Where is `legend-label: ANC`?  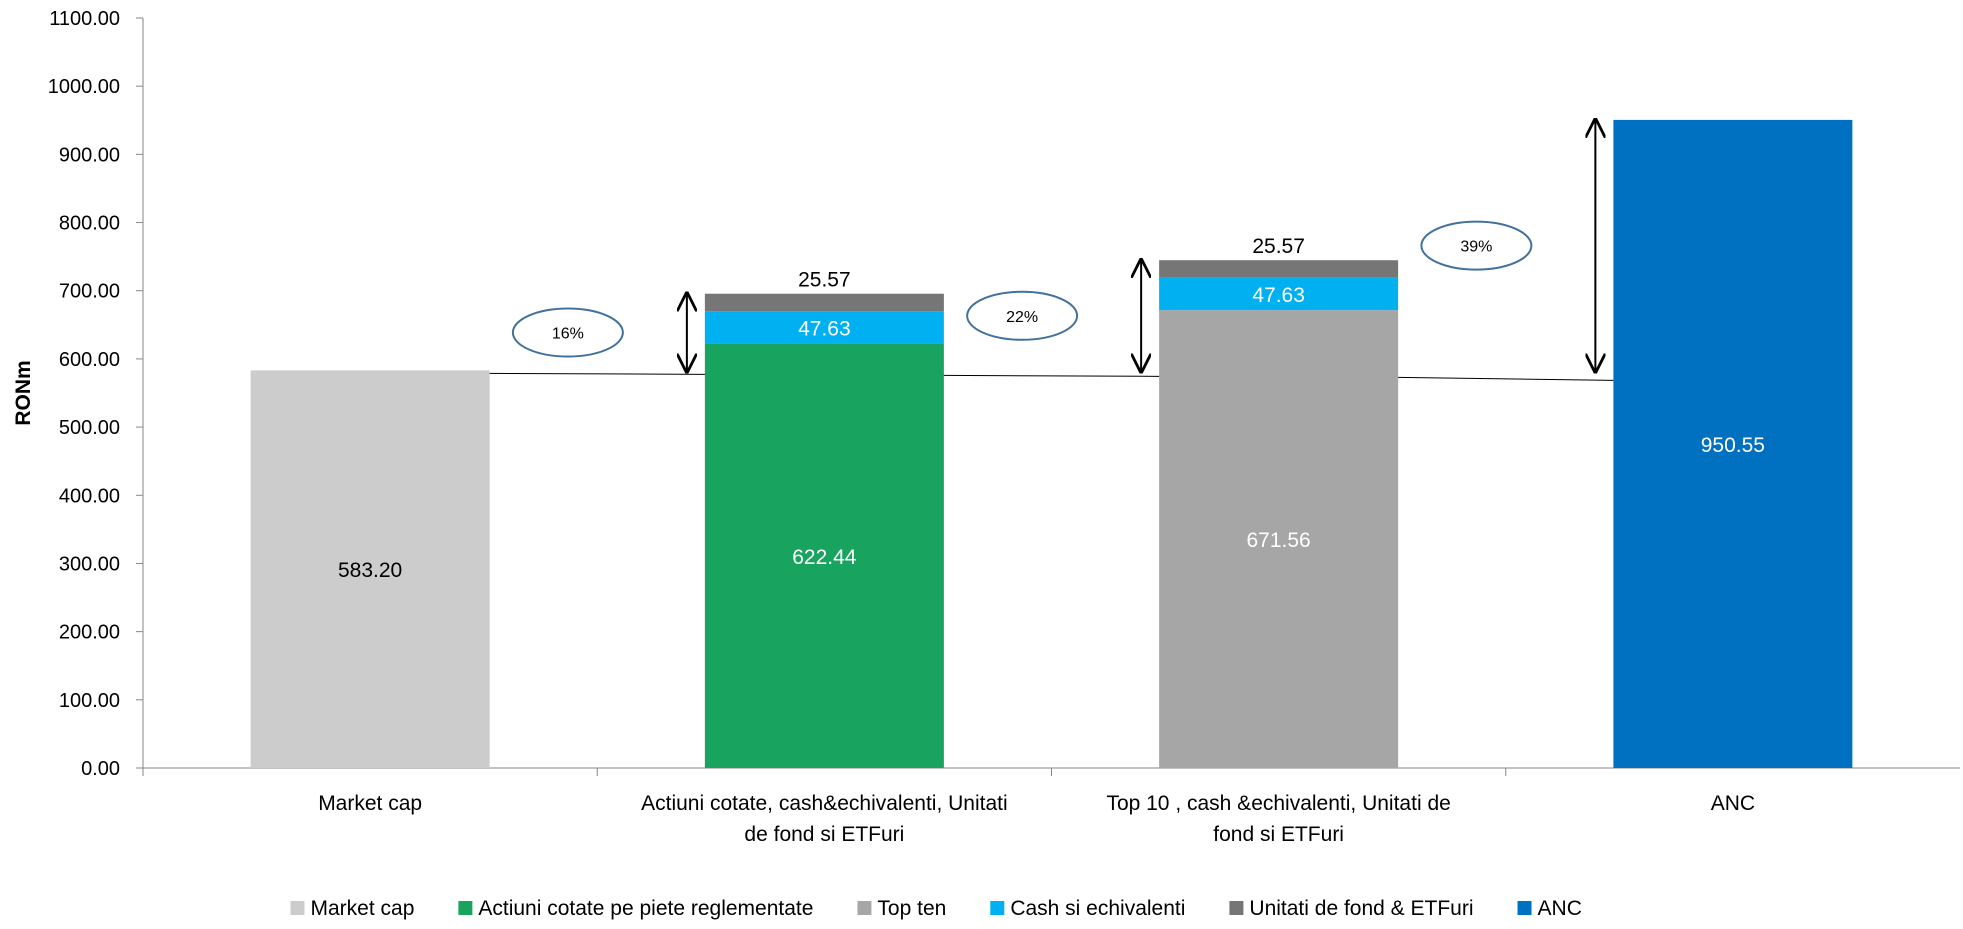
legend-label: ANC is located at coordinates (1560, 908).